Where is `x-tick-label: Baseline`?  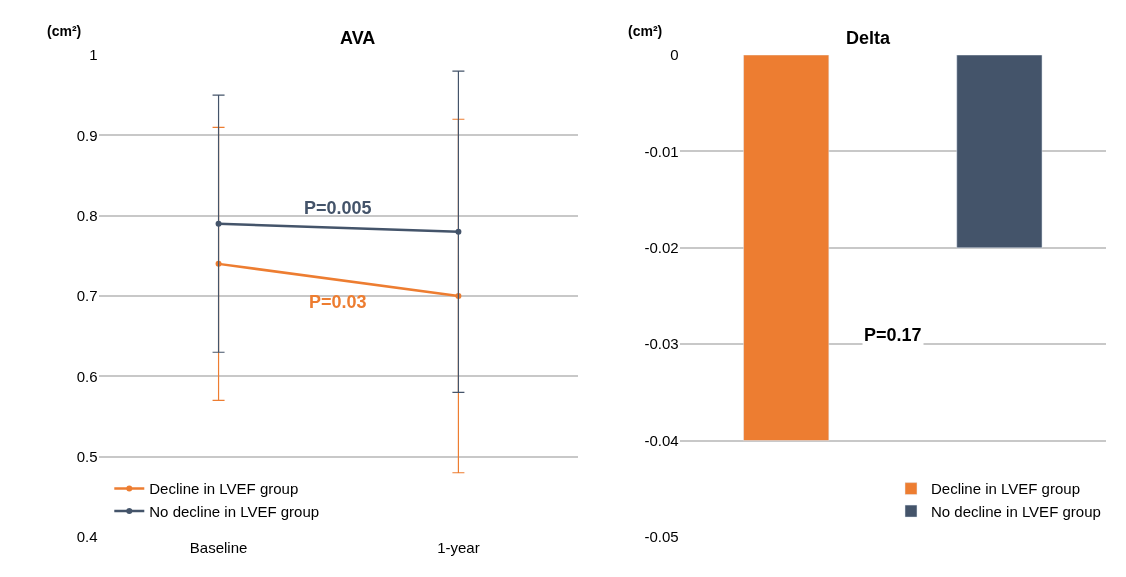 x-tick-label: Baseline is located at coordinates (218, 547).